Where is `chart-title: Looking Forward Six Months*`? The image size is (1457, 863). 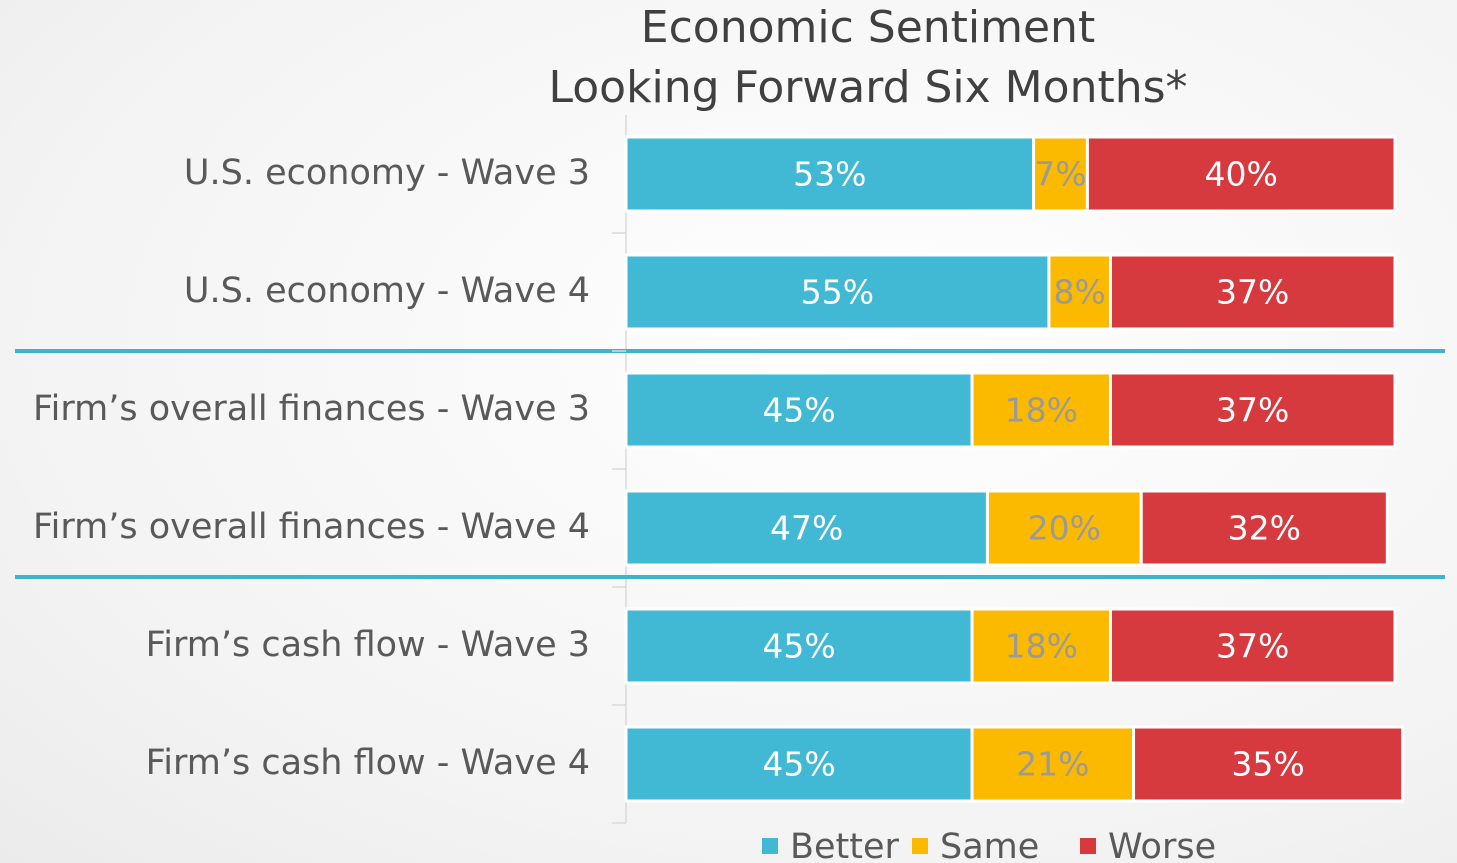
chart-title: Looking Forward Six Months* is located at coordinates (867, 87).